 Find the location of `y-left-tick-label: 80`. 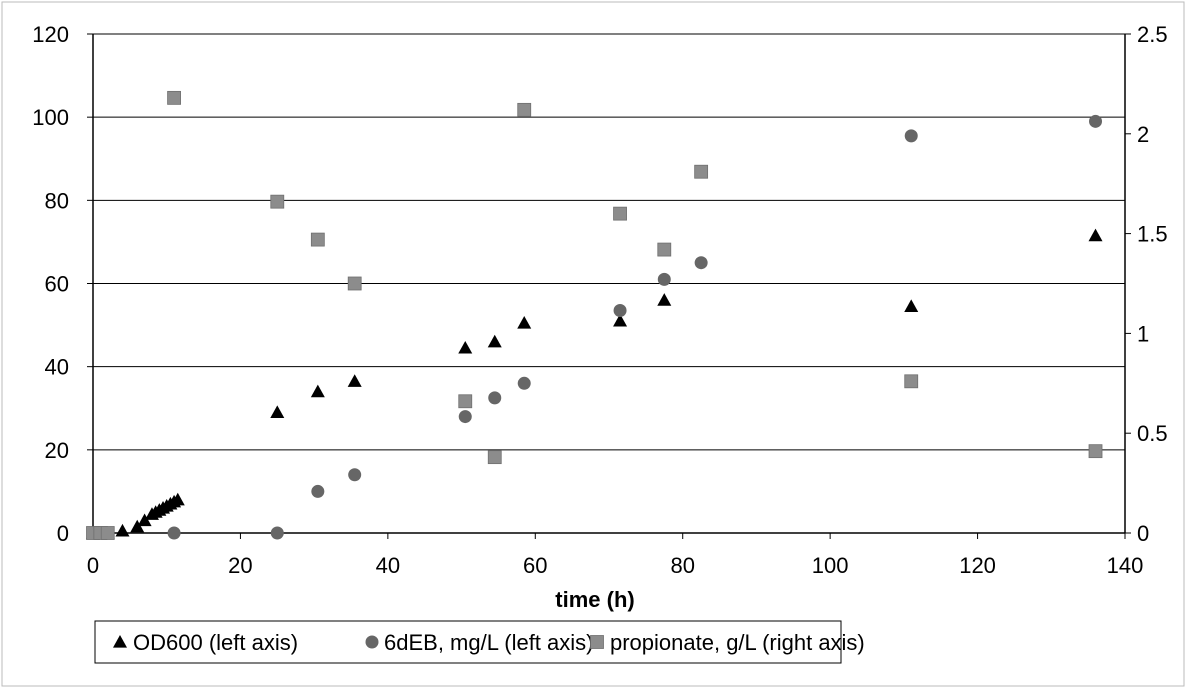

y-left-tick-label: 80 is located at coordinates (57, 200).